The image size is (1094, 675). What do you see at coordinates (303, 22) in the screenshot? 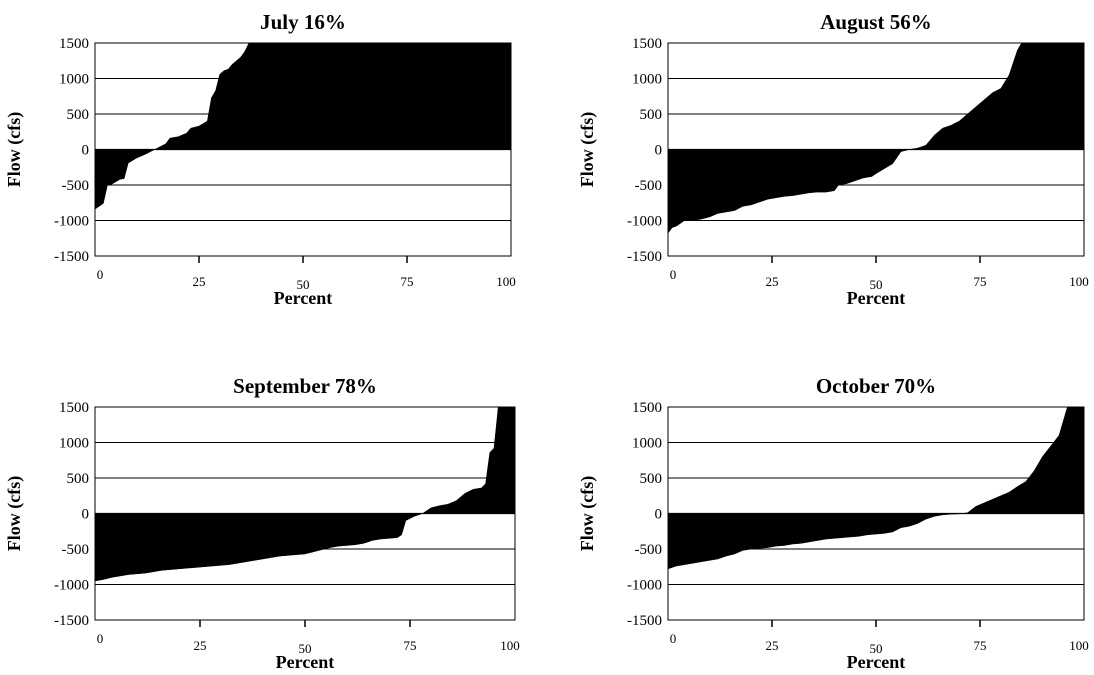
I see `chart-title: July 16%` at bounding box center [303, 22].